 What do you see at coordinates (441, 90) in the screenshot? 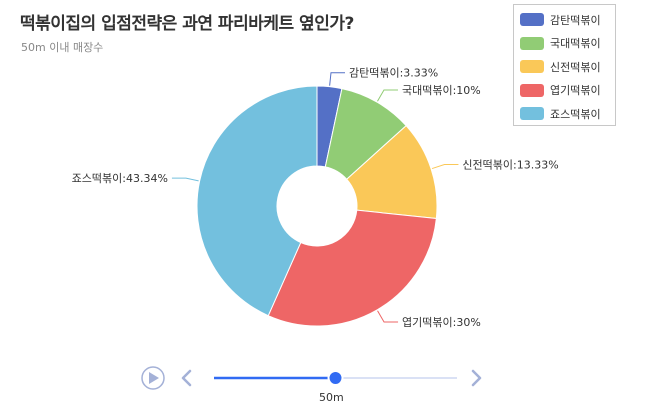
I see `slice-label: 국대떡볶이:10%` at bounding box center [441, 90].